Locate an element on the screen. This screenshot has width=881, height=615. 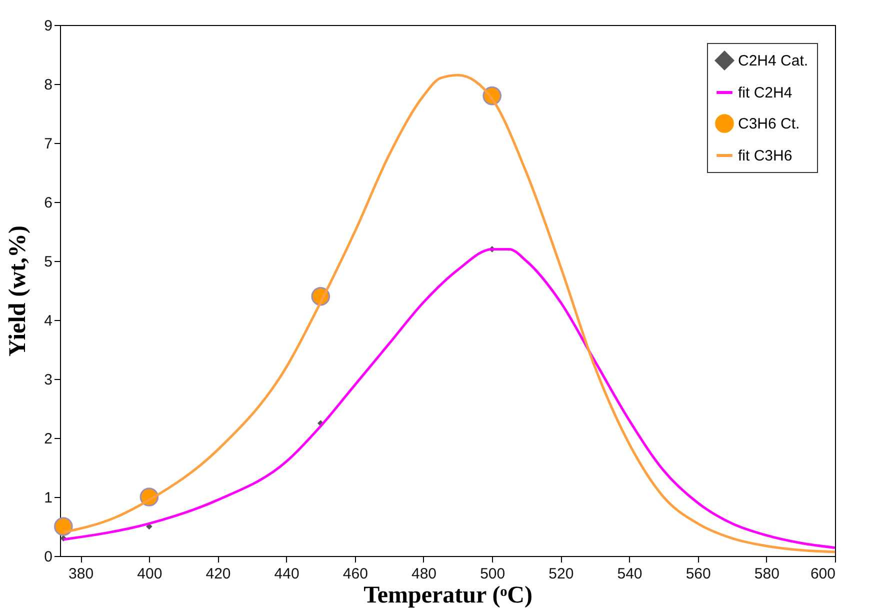
point is located at coordinates (63, 526).